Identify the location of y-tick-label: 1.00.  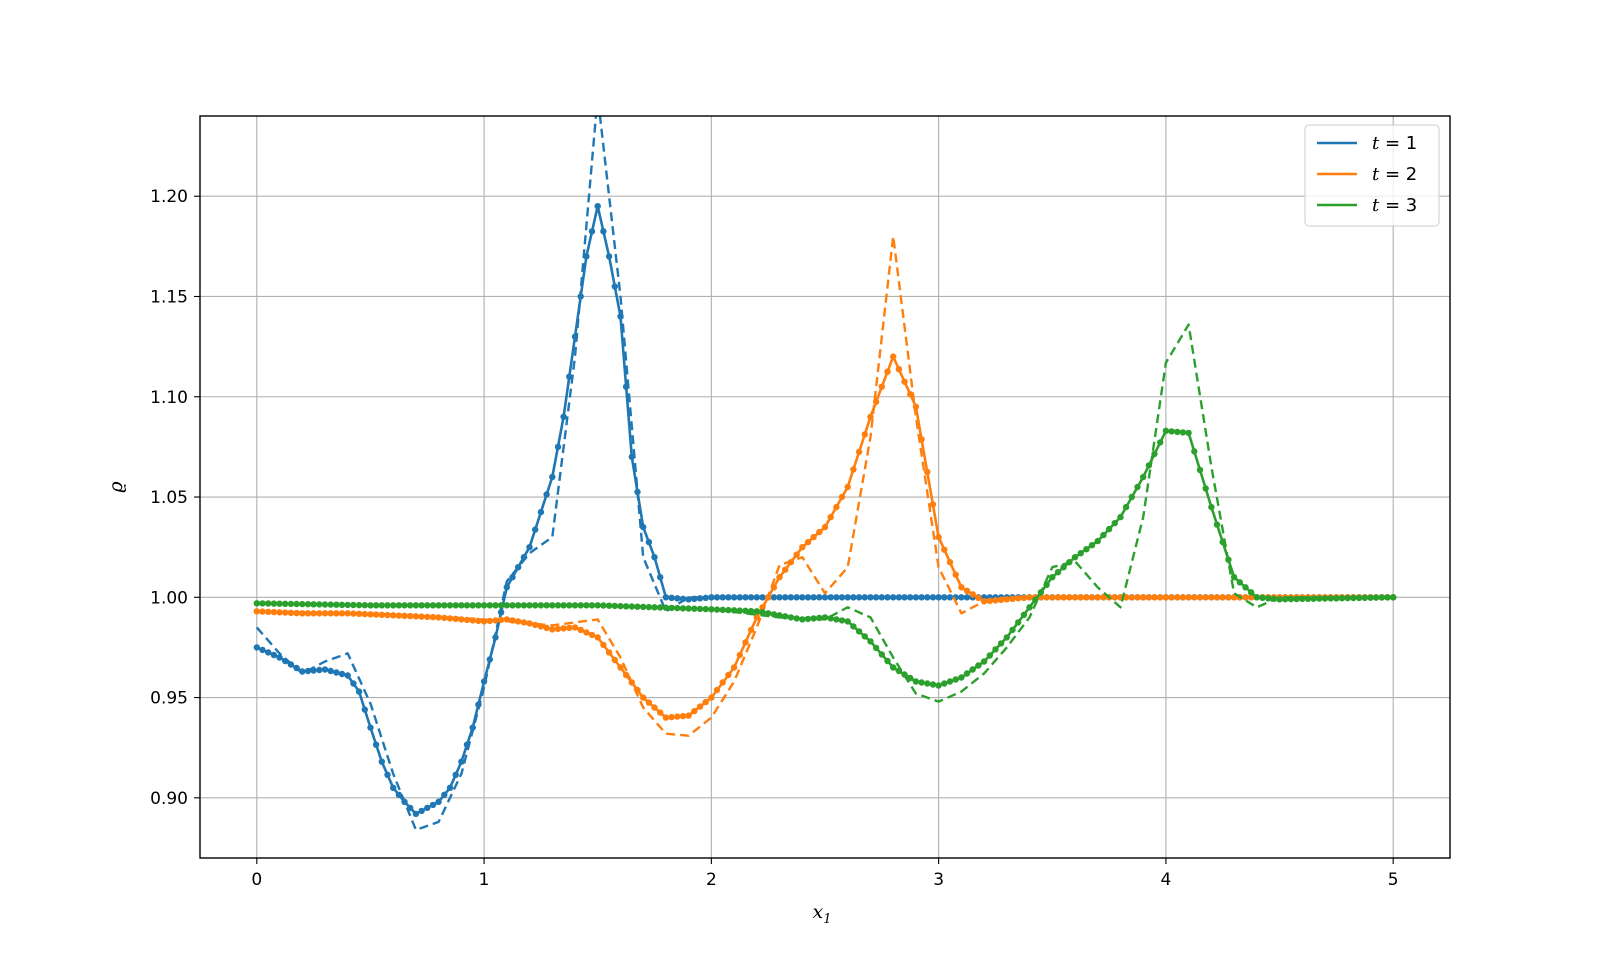
(169, 598).